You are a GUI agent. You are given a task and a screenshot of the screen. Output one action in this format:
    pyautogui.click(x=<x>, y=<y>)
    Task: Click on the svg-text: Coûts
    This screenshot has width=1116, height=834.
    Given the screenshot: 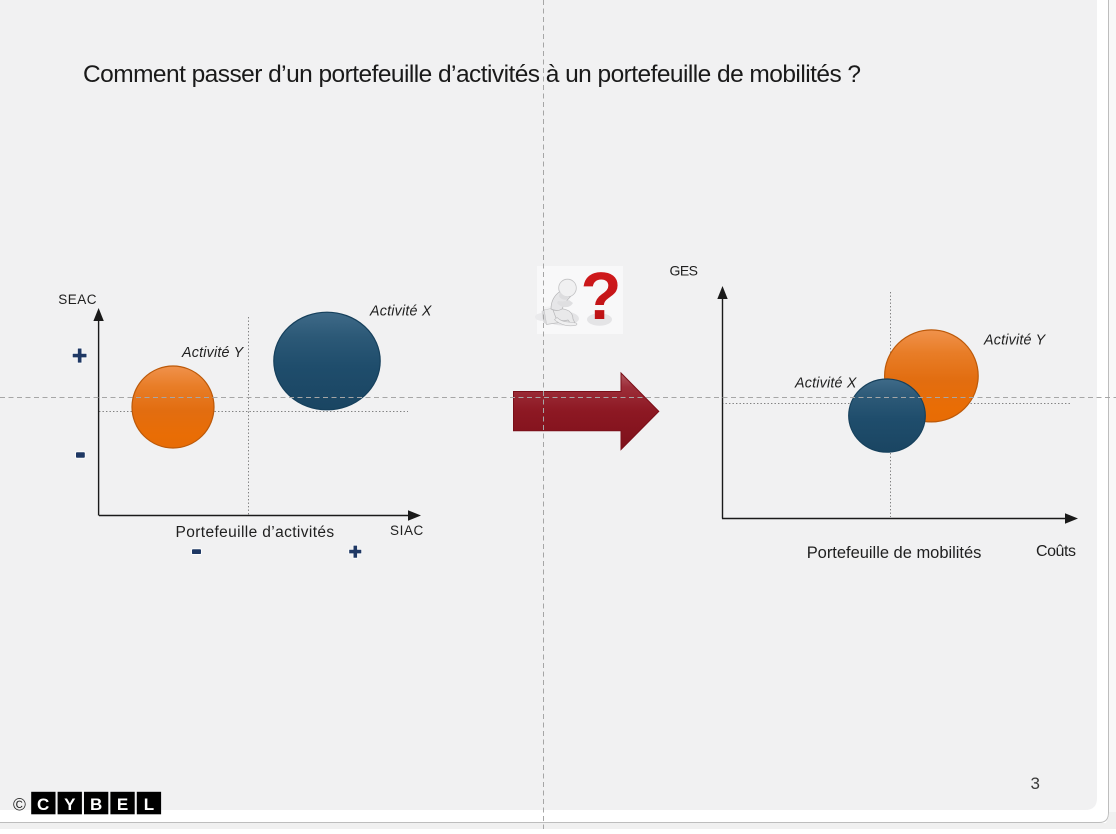 What is the action you would take?
    pyautogui.click(x=1056, y=551)
    